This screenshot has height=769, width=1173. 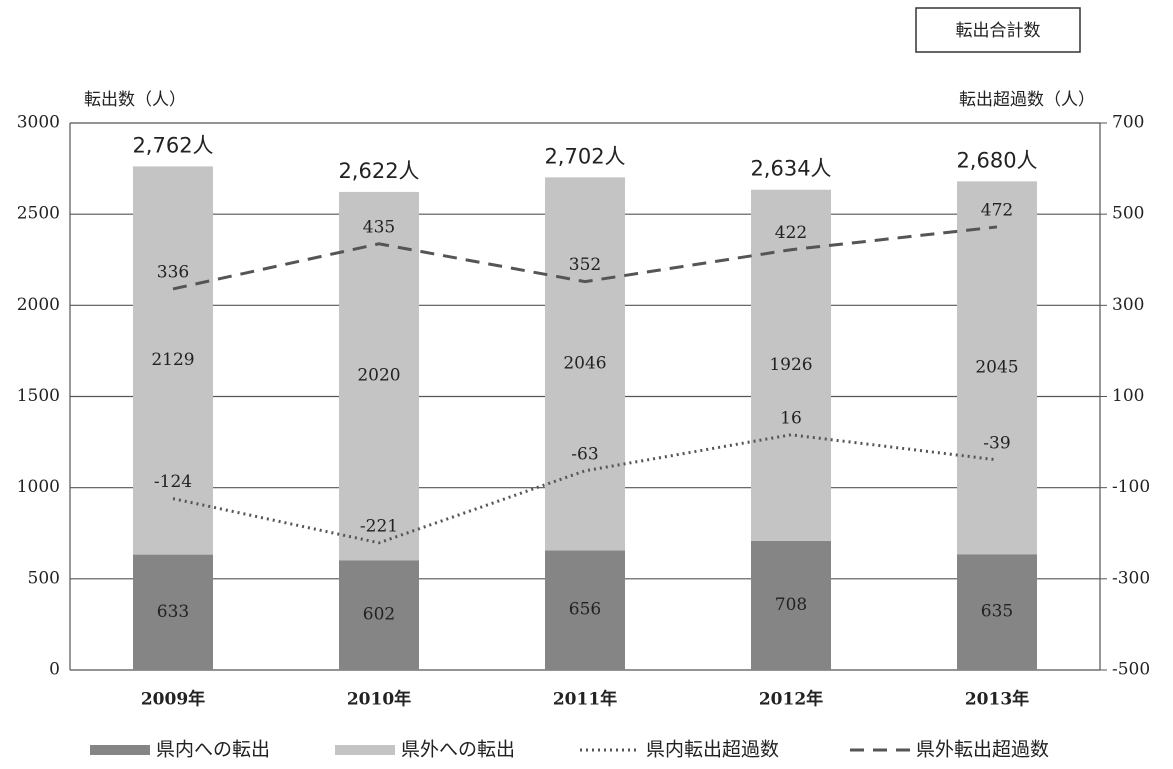 What do you see at coordinates (997, 210) in the screenshot?
I see `line-label: 472` at bounding box center [997, 210].